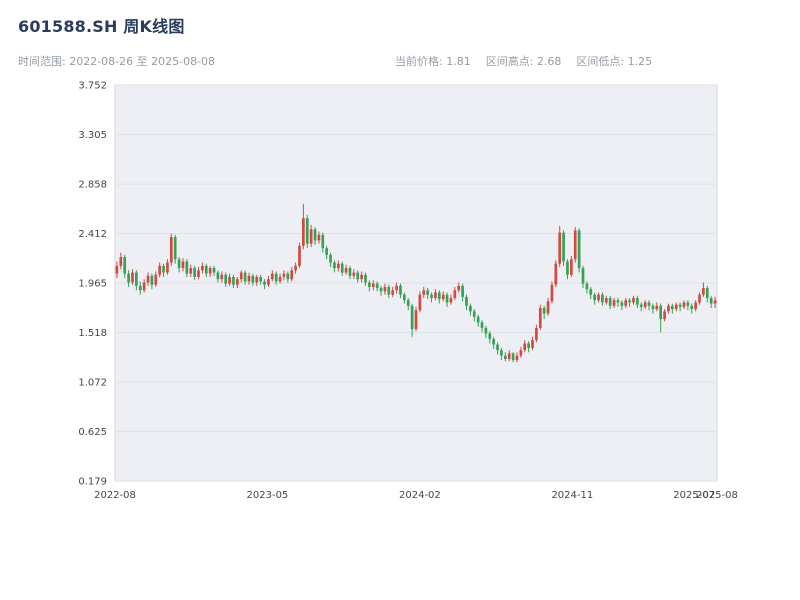 The image size is (800, 600). Describe the element at coordinates (572, 495) in the screenshot. I see `x-tick-label: 2024-11` at that location.